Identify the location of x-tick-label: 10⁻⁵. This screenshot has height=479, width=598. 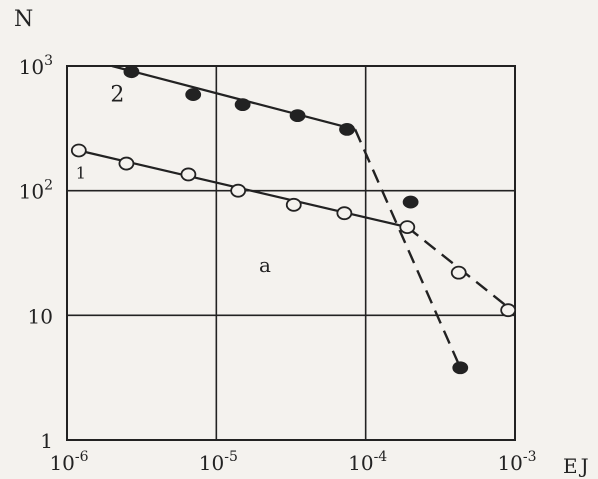
(218, 462).